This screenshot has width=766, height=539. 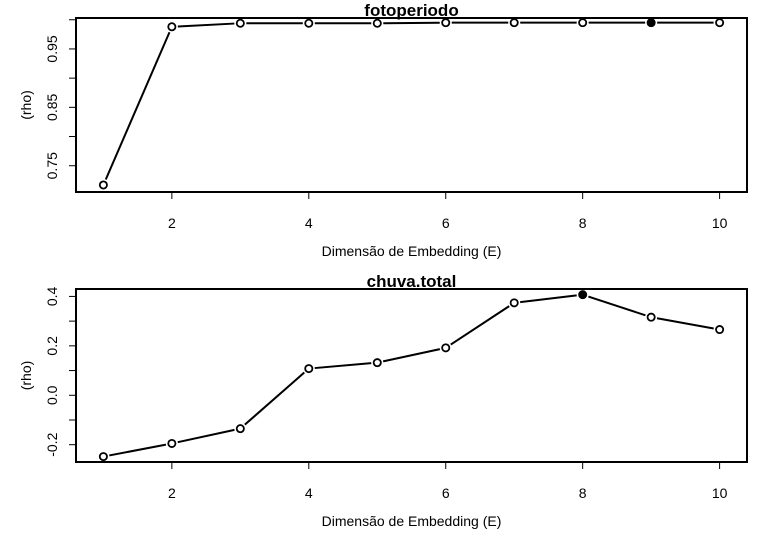 What do you see at coordinates (411, 10) in the screenshot?
I see `chart-title: fotoperiodo` at bounding box center [411, 10].